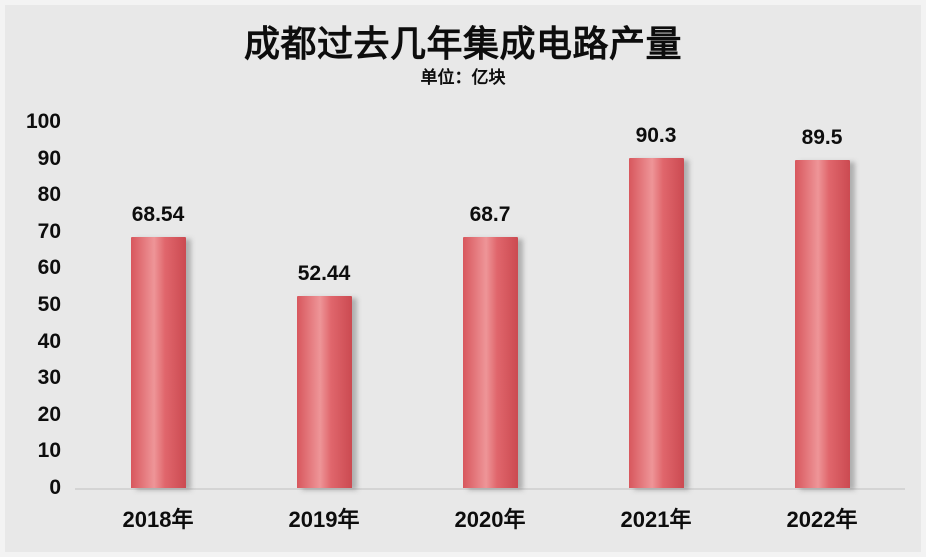  What do you see at coordinates (49, 158) in the screenshot?
I see `y-axis-tick-label: 90` at bounding box center [49, 158].